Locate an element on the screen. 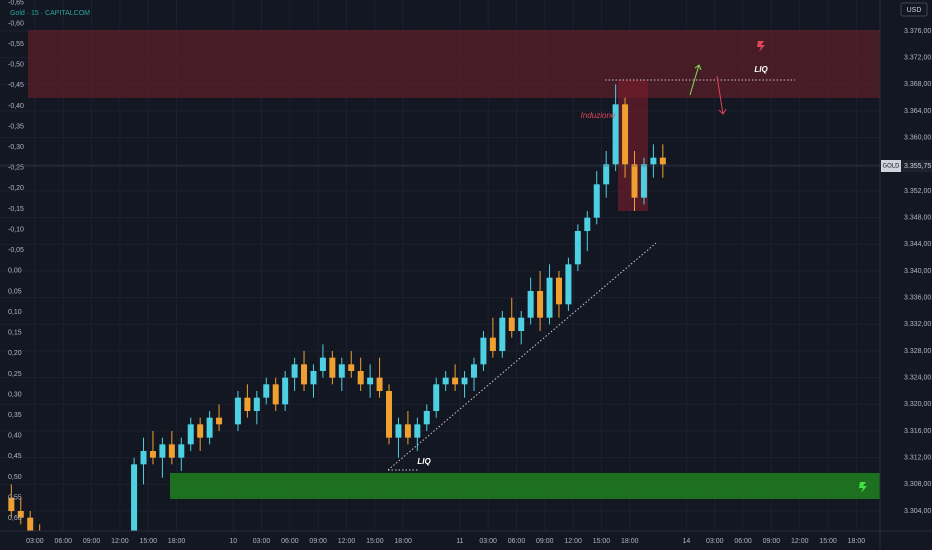 The width and height of the screenshot is (932, 550). annotation: Induzione is located at coordinates (598, 115).